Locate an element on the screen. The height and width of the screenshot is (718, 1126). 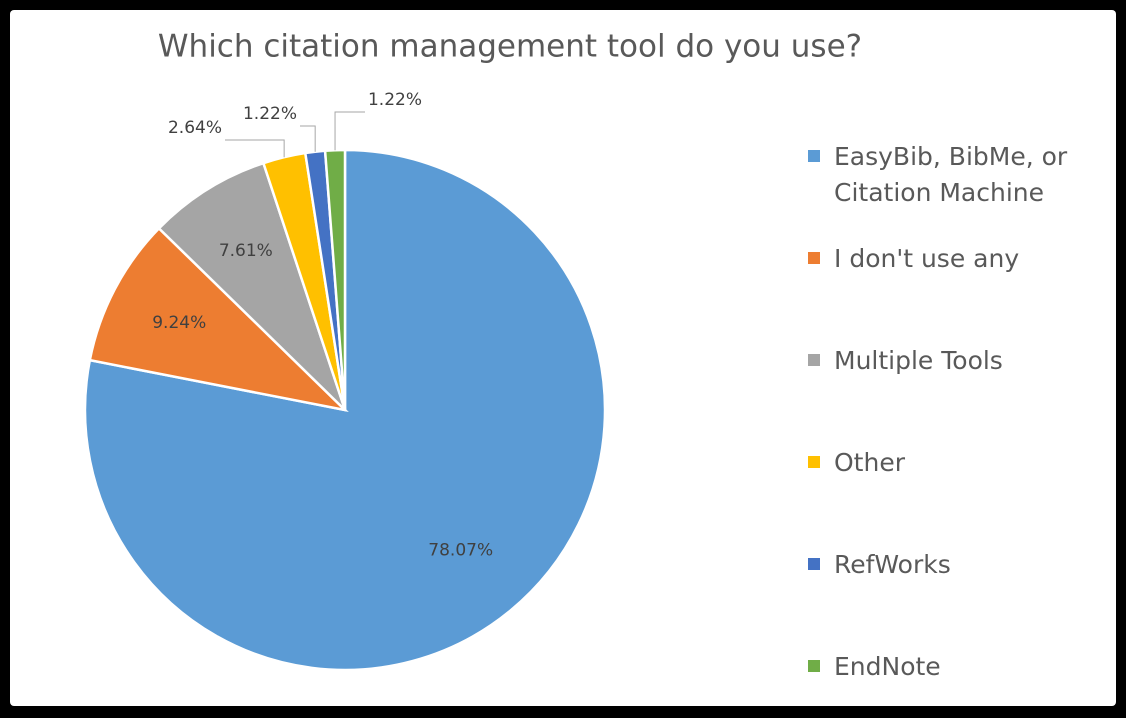
legend-item: EndNote is located at coordinates (958, 673).